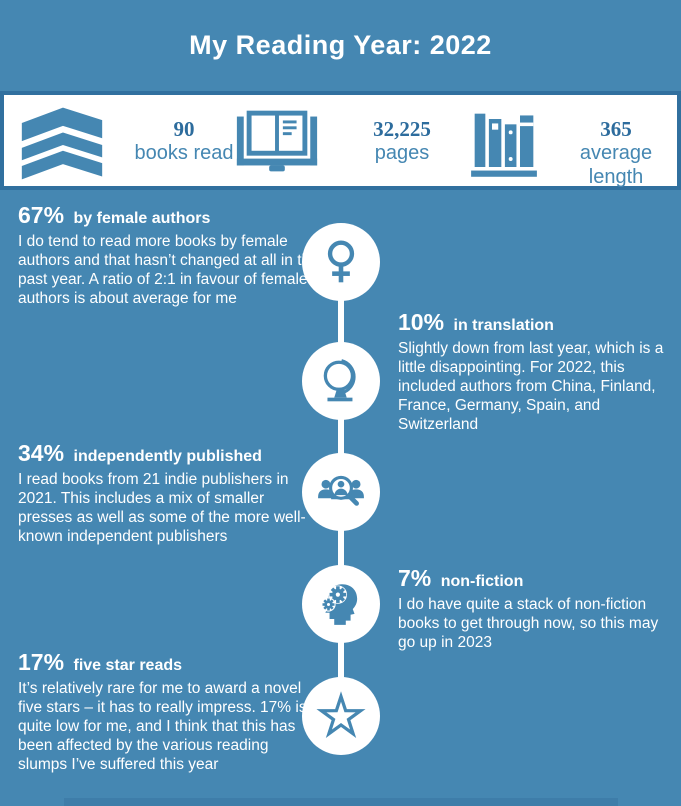 Image resolution: width=681 pixels, height=806 pixels. I want to click on section-heading: 10% in translation, so click(537, 322).